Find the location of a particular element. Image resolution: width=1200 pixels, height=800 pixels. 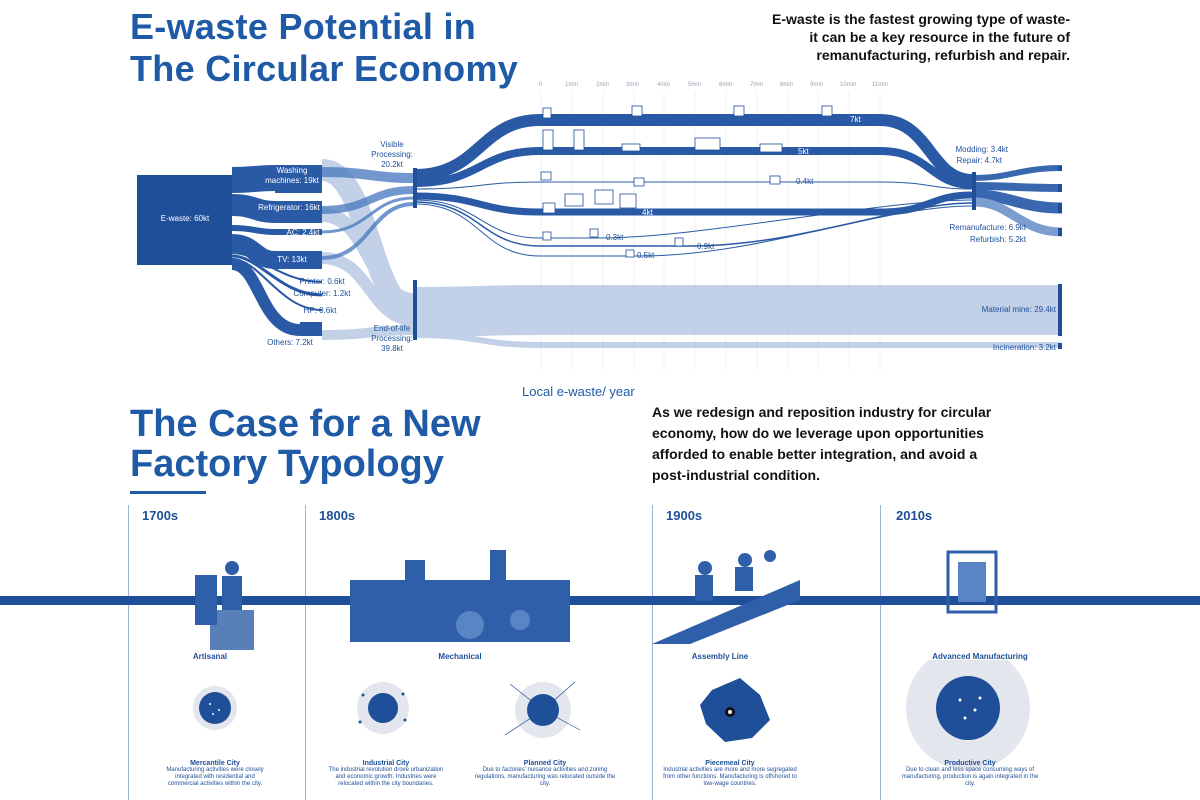

product-label-computer: Computer: 1.2kt is located at coordinates (322, 293).